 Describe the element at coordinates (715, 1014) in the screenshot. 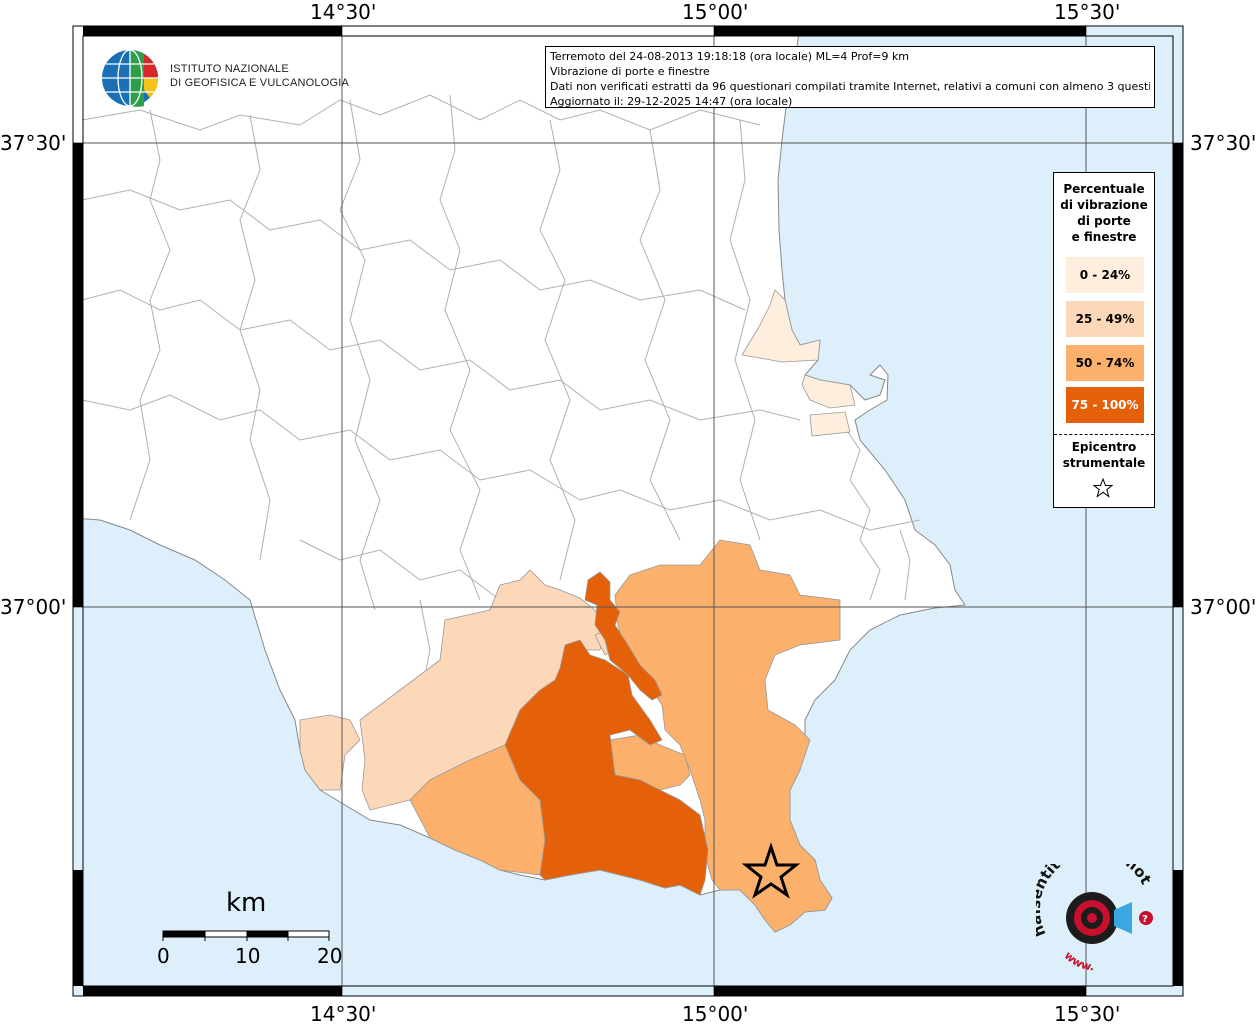

I see `lon-label-1500-bottom: 15°00'` at that location.